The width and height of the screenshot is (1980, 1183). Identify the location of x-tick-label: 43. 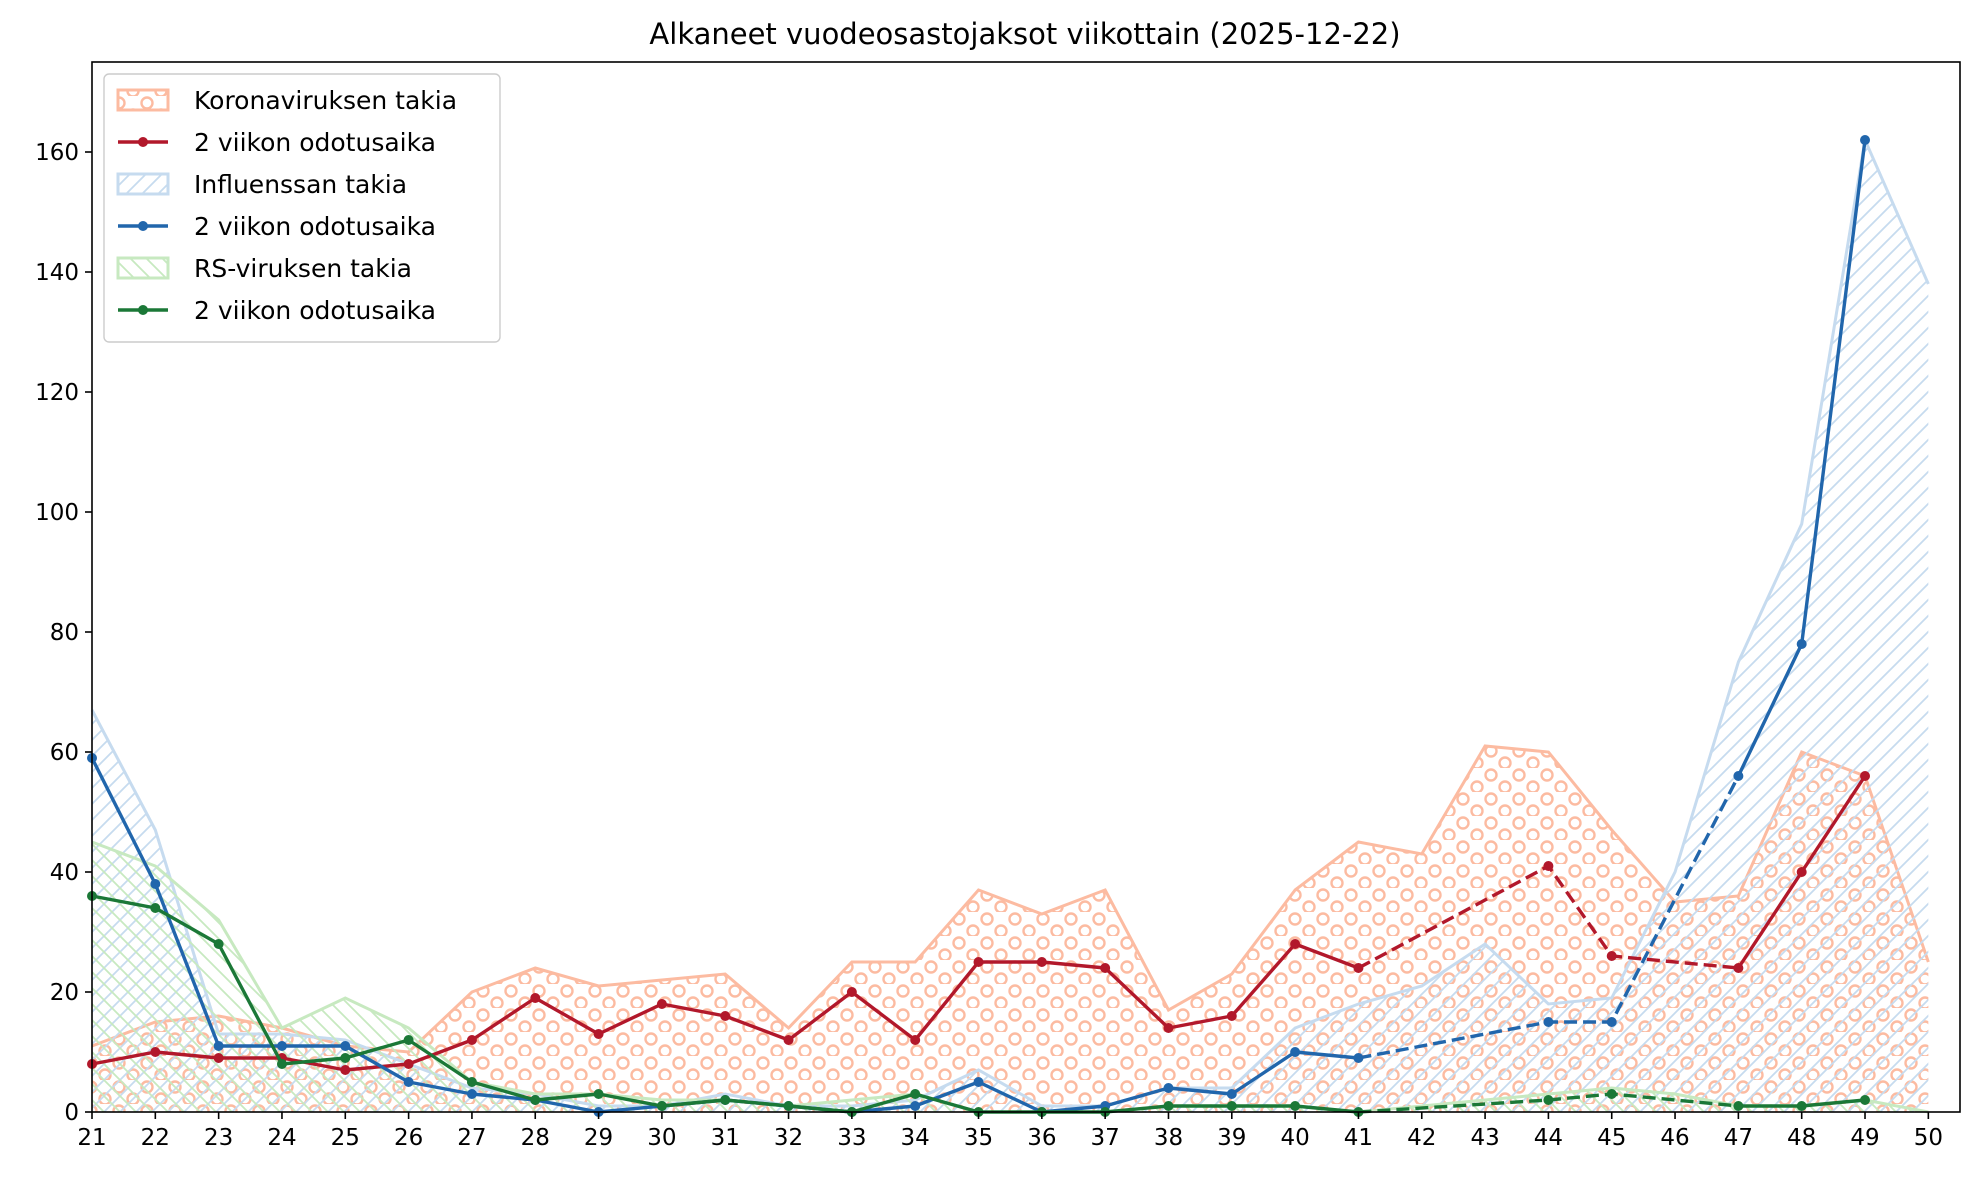
(1484, 1138).